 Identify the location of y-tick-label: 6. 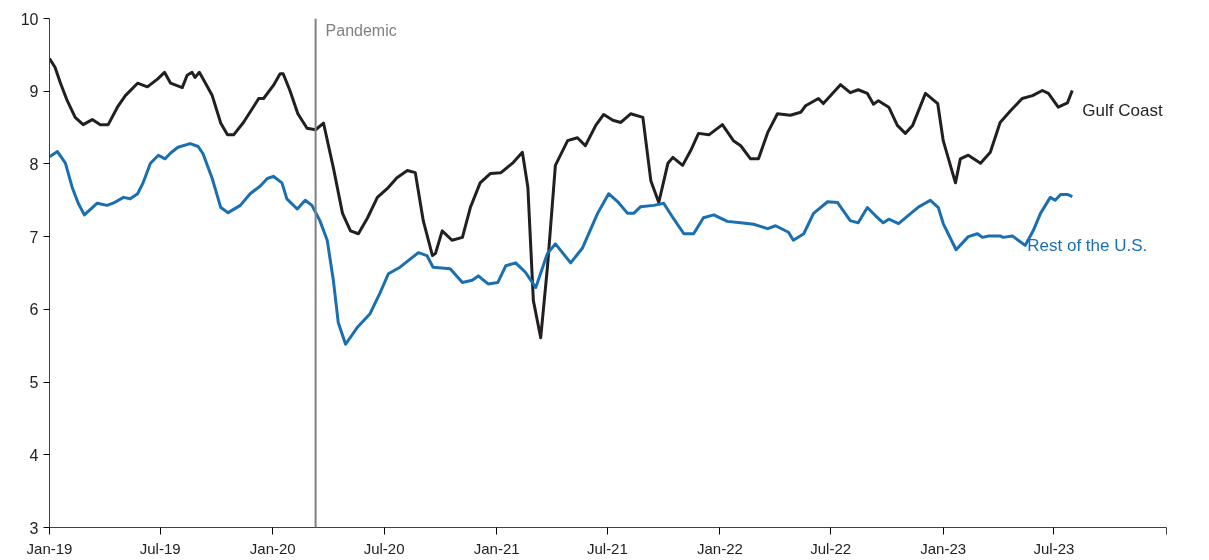
(34, 310).